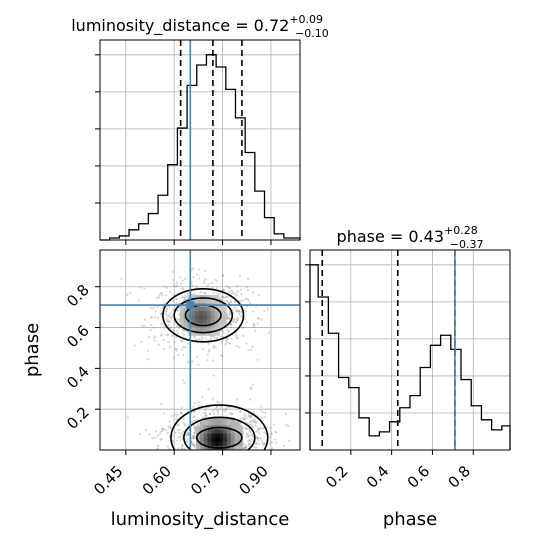 This screenshot has width=550, height=550. Describe the element at coordinates (32, 350) in the screenshot. I see `ylabel-phase: phase` at that location.